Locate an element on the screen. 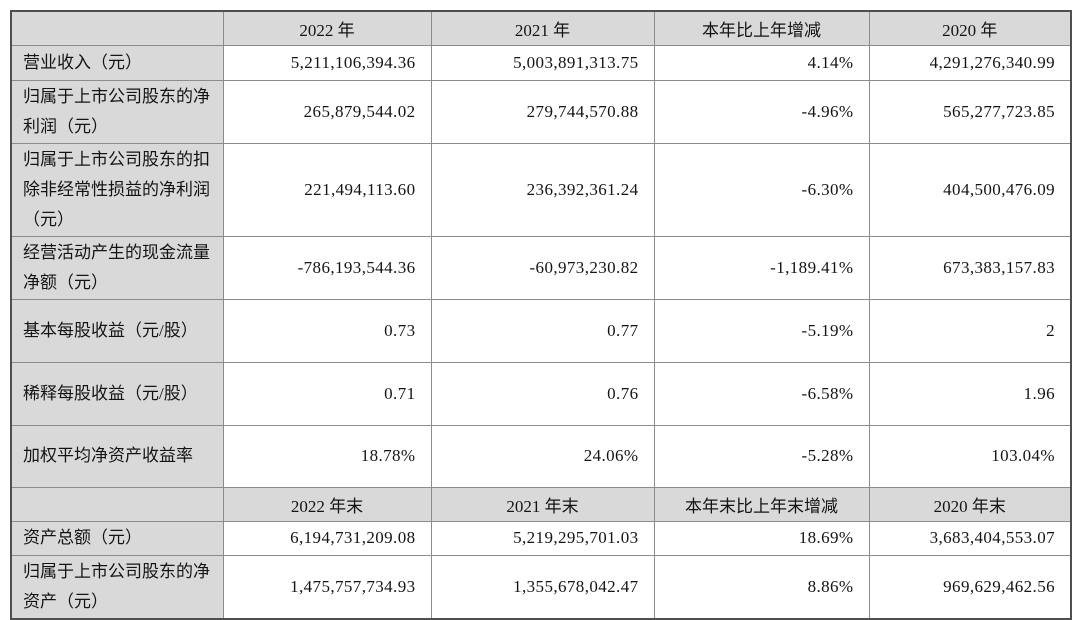 The height and width of the screenshot is (620, 1080). table-row: 稀释每股收益（元/股） 0.71 0.76 -6.58% 1.96 is located at coordinates (541, 393).